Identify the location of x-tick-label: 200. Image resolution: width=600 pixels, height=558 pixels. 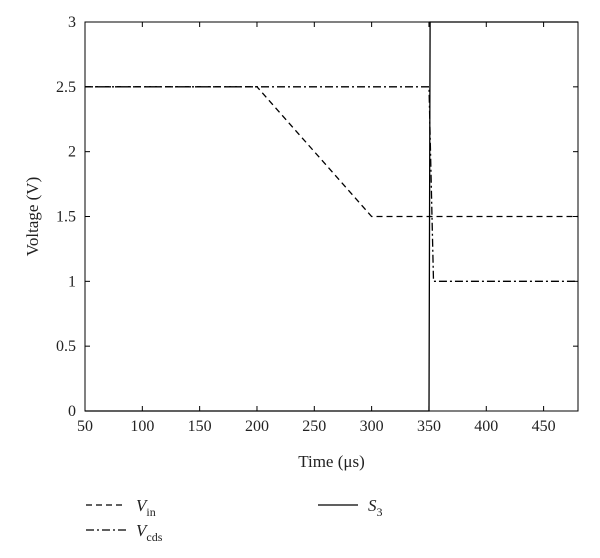
(257, 426).